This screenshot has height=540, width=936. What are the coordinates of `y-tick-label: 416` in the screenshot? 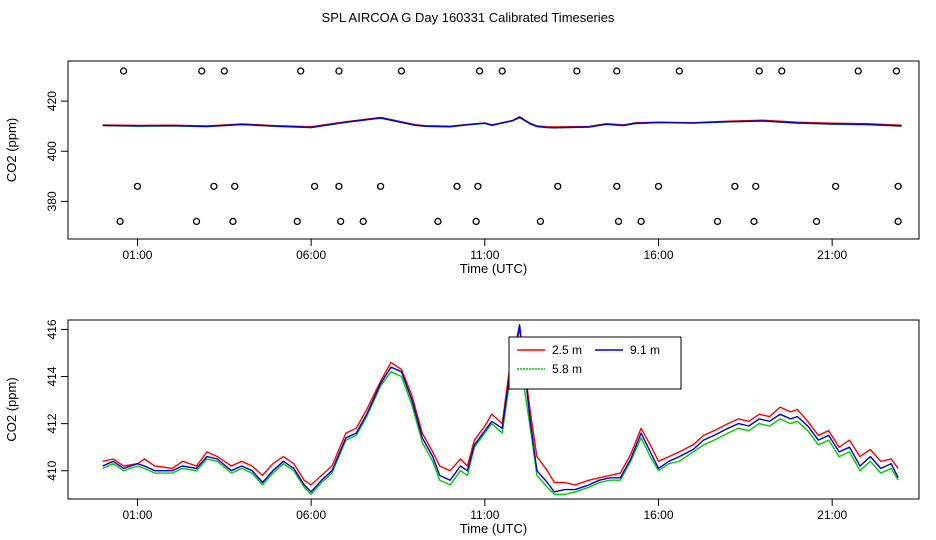 It's located at (52, 329).